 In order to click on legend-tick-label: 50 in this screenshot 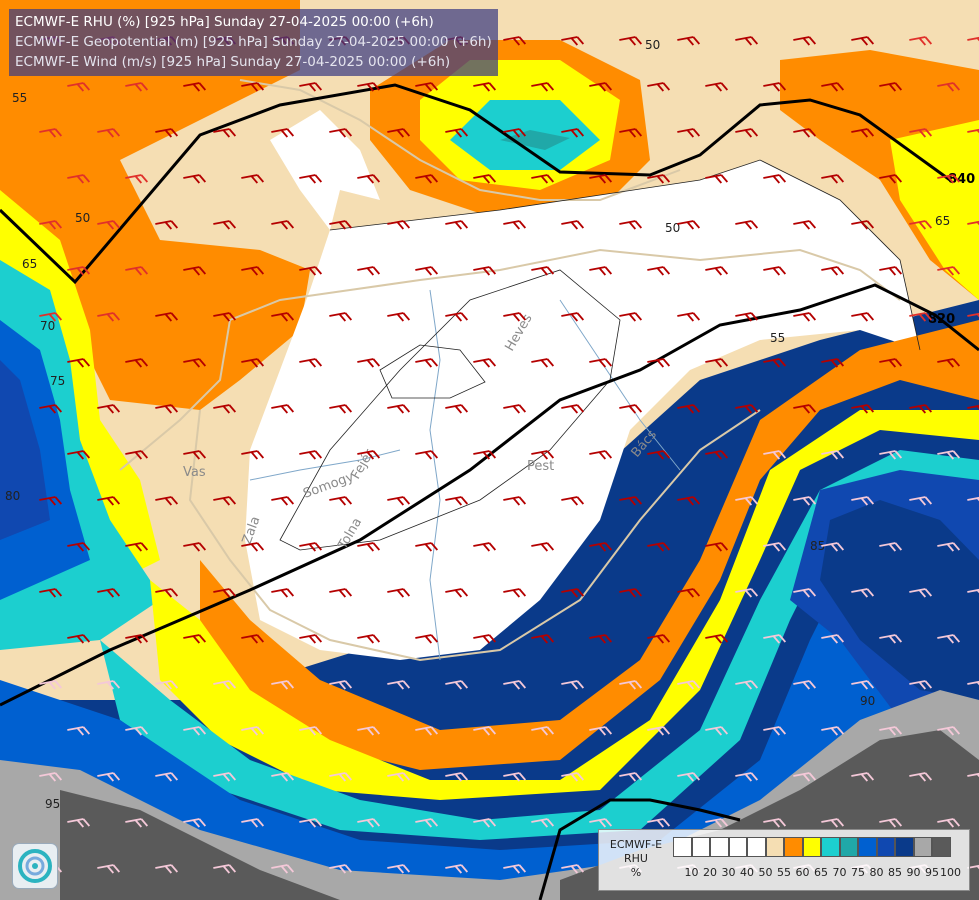, I will do `click(765, 872)`.